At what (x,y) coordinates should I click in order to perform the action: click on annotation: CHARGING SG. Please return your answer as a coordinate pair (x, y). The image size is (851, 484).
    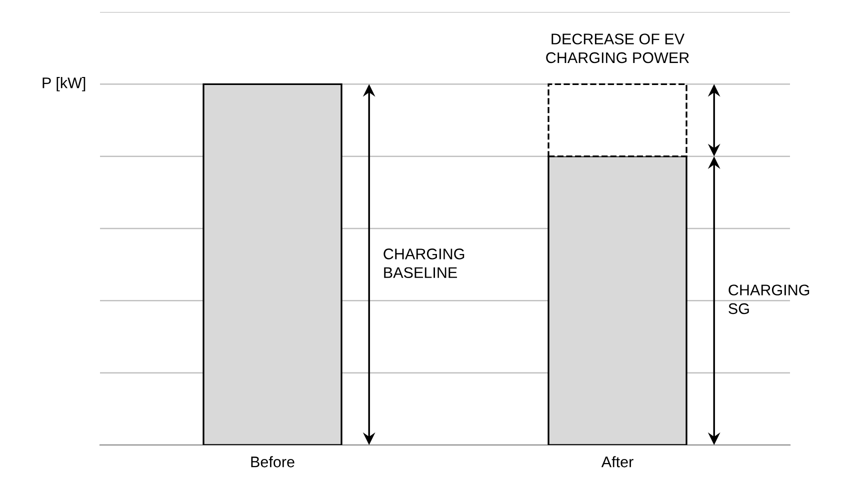
    Looking at the image, I should click on (769, 299).